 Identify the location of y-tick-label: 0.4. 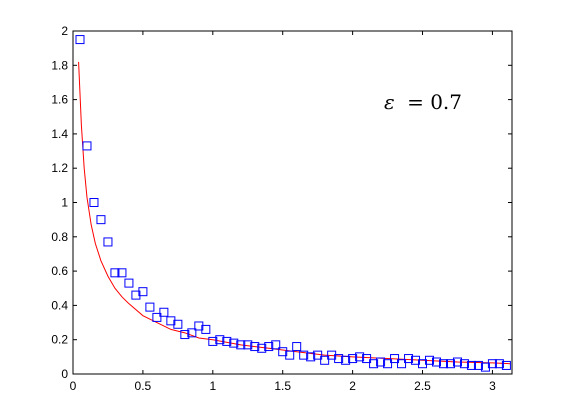
(59, 305).